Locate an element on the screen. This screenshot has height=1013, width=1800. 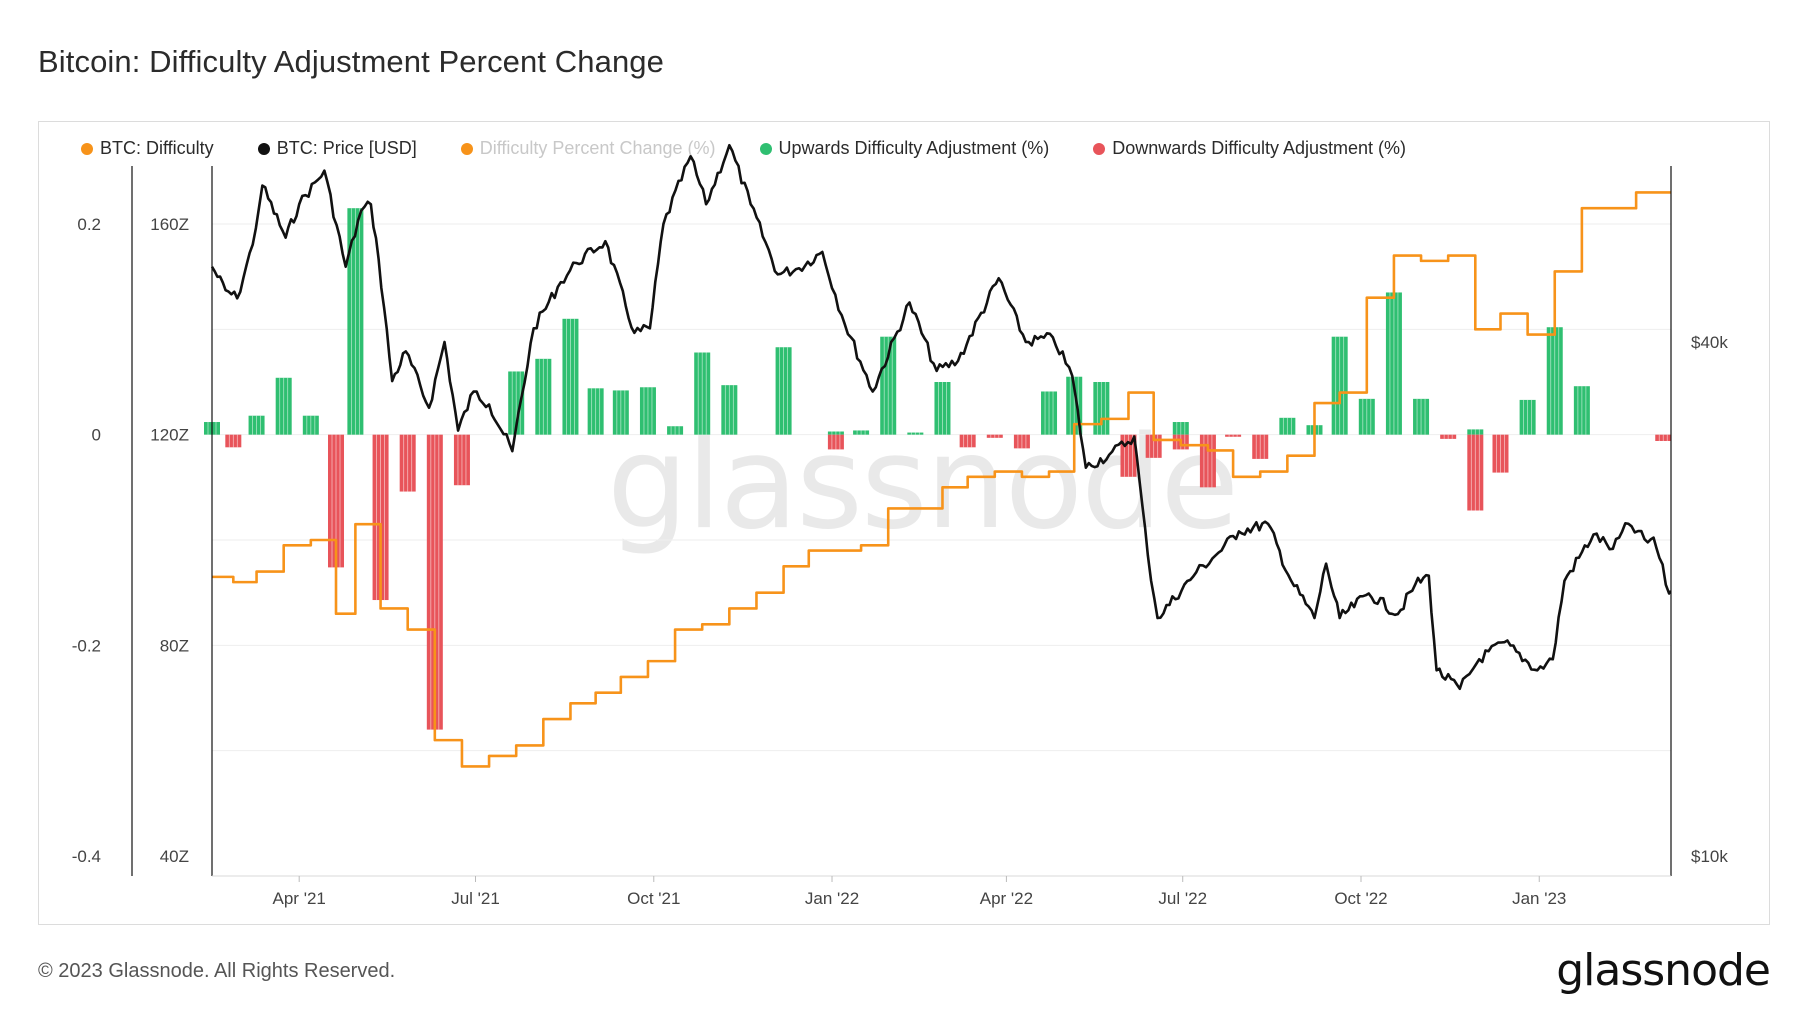
pct-tick-label: -0.4 is located at coordinates (86, 856).